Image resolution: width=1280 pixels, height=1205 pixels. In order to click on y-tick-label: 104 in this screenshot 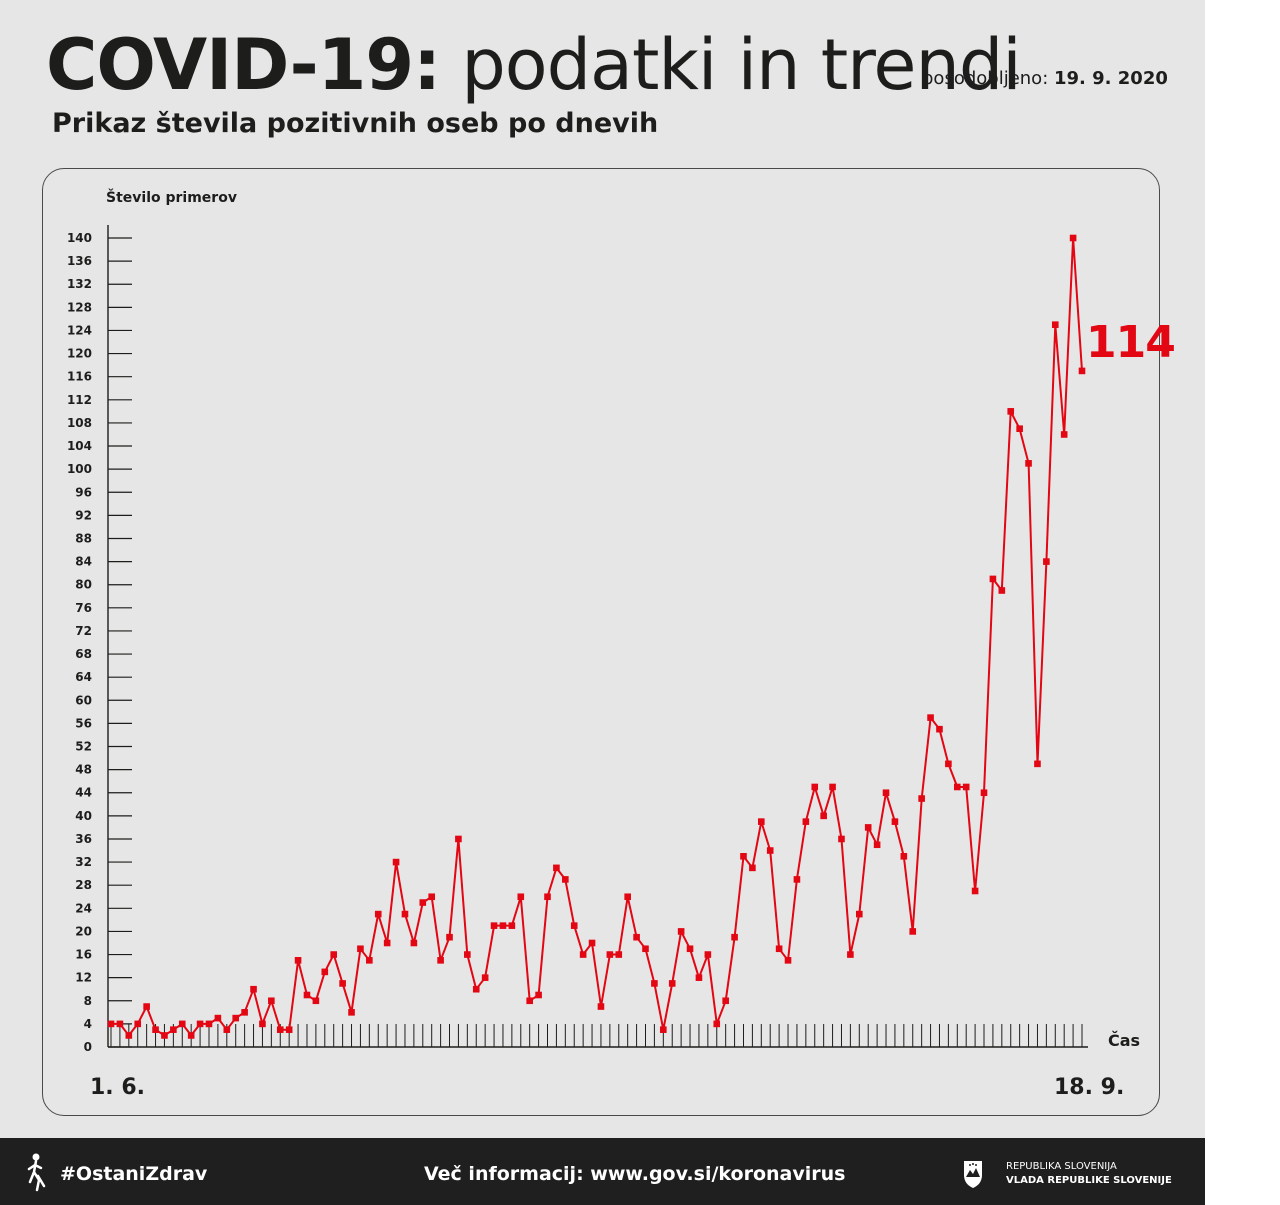, I will do `click(79, 446)`.